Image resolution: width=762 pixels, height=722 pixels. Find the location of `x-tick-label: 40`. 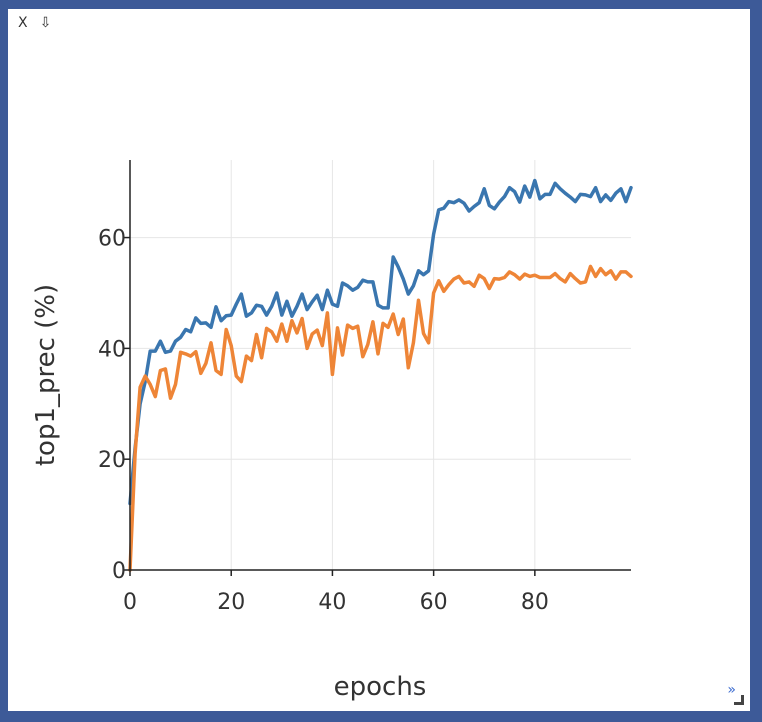

x-tick-label: 40 is located at coordinates (332, 602).